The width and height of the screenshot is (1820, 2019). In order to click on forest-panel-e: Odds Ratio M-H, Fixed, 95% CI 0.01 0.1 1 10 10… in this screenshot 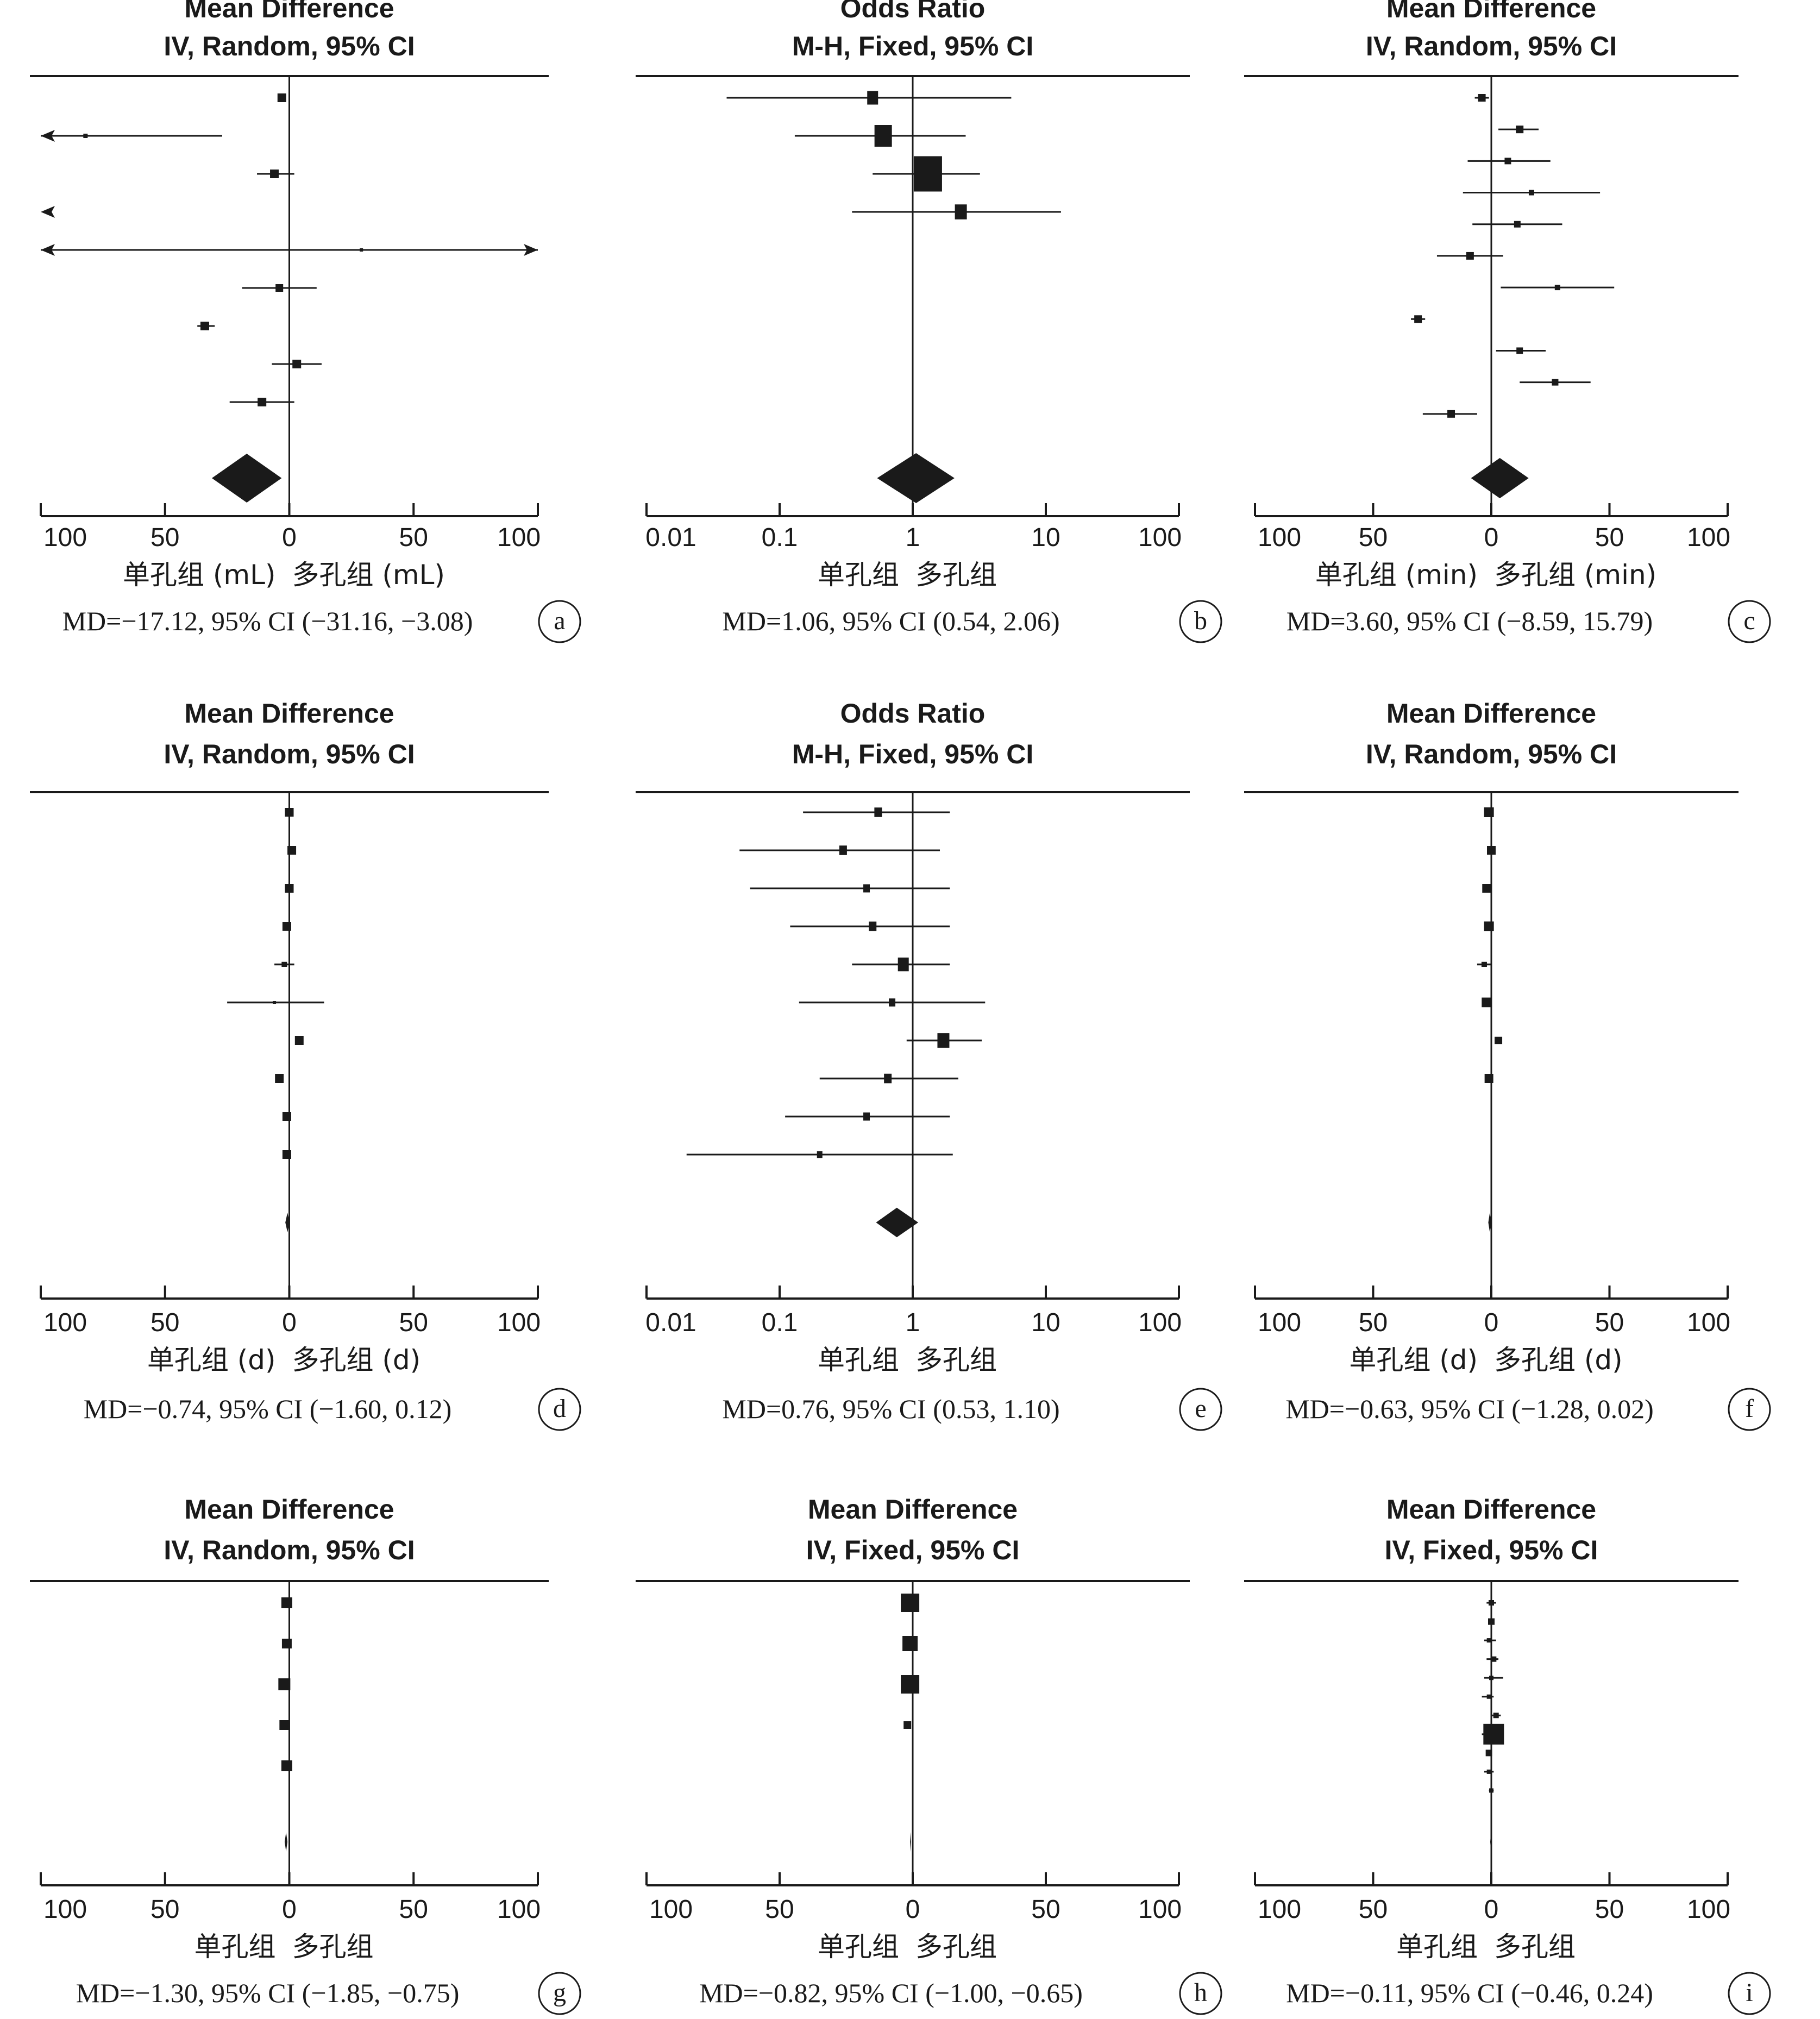, I will do `click(929, 1064)`.